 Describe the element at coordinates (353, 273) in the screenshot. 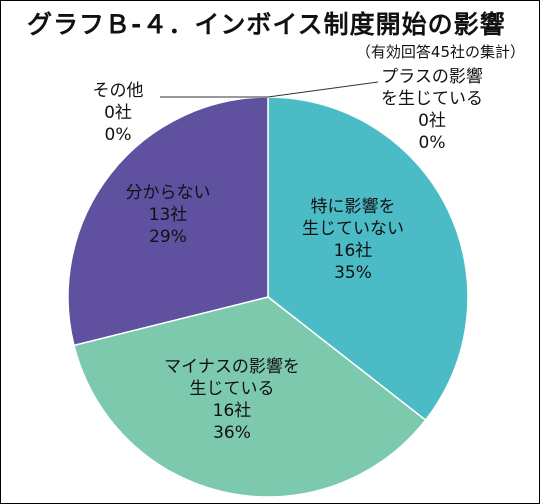

I see `slice-label-1-line-3: 35%` at that location.